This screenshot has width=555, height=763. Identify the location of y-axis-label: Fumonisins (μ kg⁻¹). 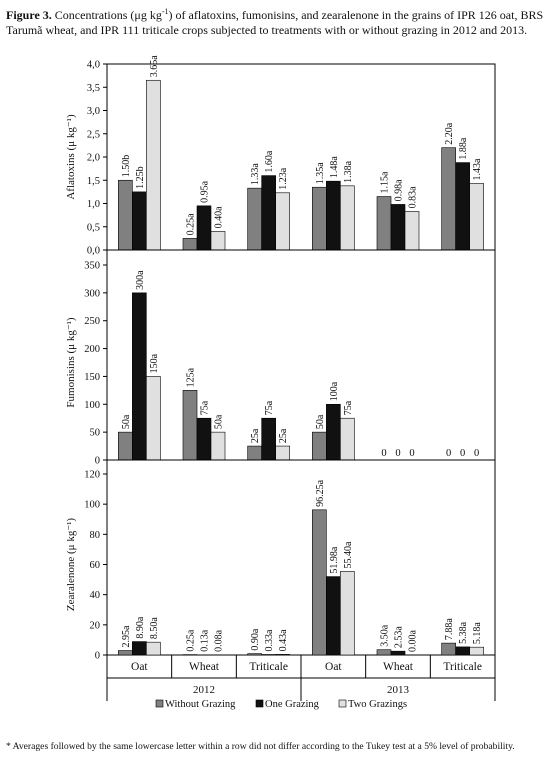
(71, 362).